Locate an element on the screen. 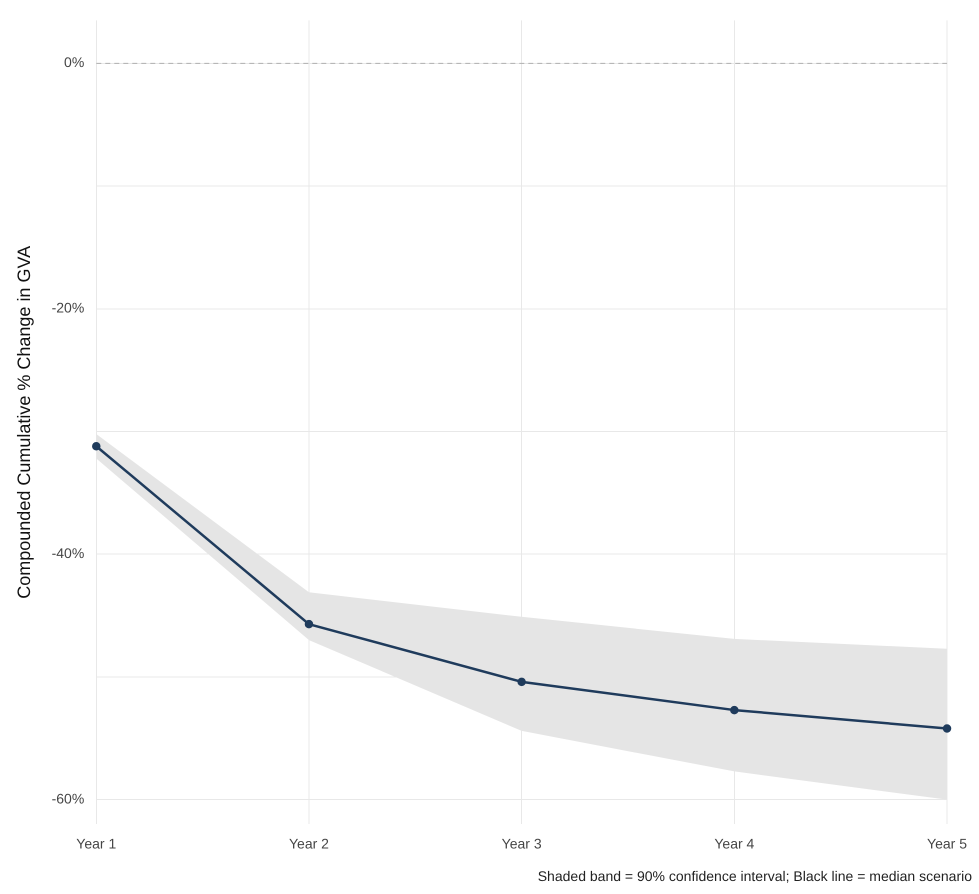 This screenshot has width=979, height=894. x-tick-label: Year 5 is located at coordinates (947, 843).